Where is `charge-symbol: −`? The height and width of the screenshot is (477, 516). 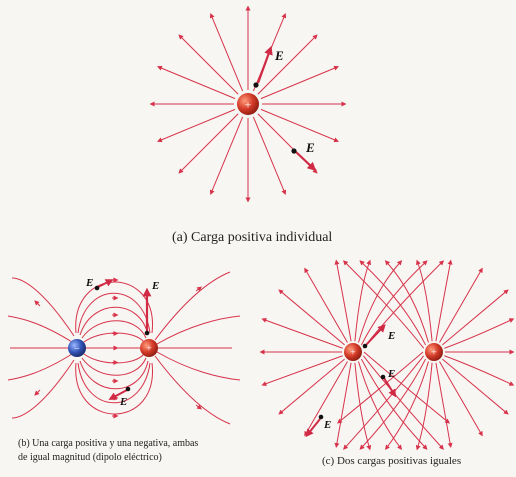 charge-symbol: − is located at coordinates (77, 349).